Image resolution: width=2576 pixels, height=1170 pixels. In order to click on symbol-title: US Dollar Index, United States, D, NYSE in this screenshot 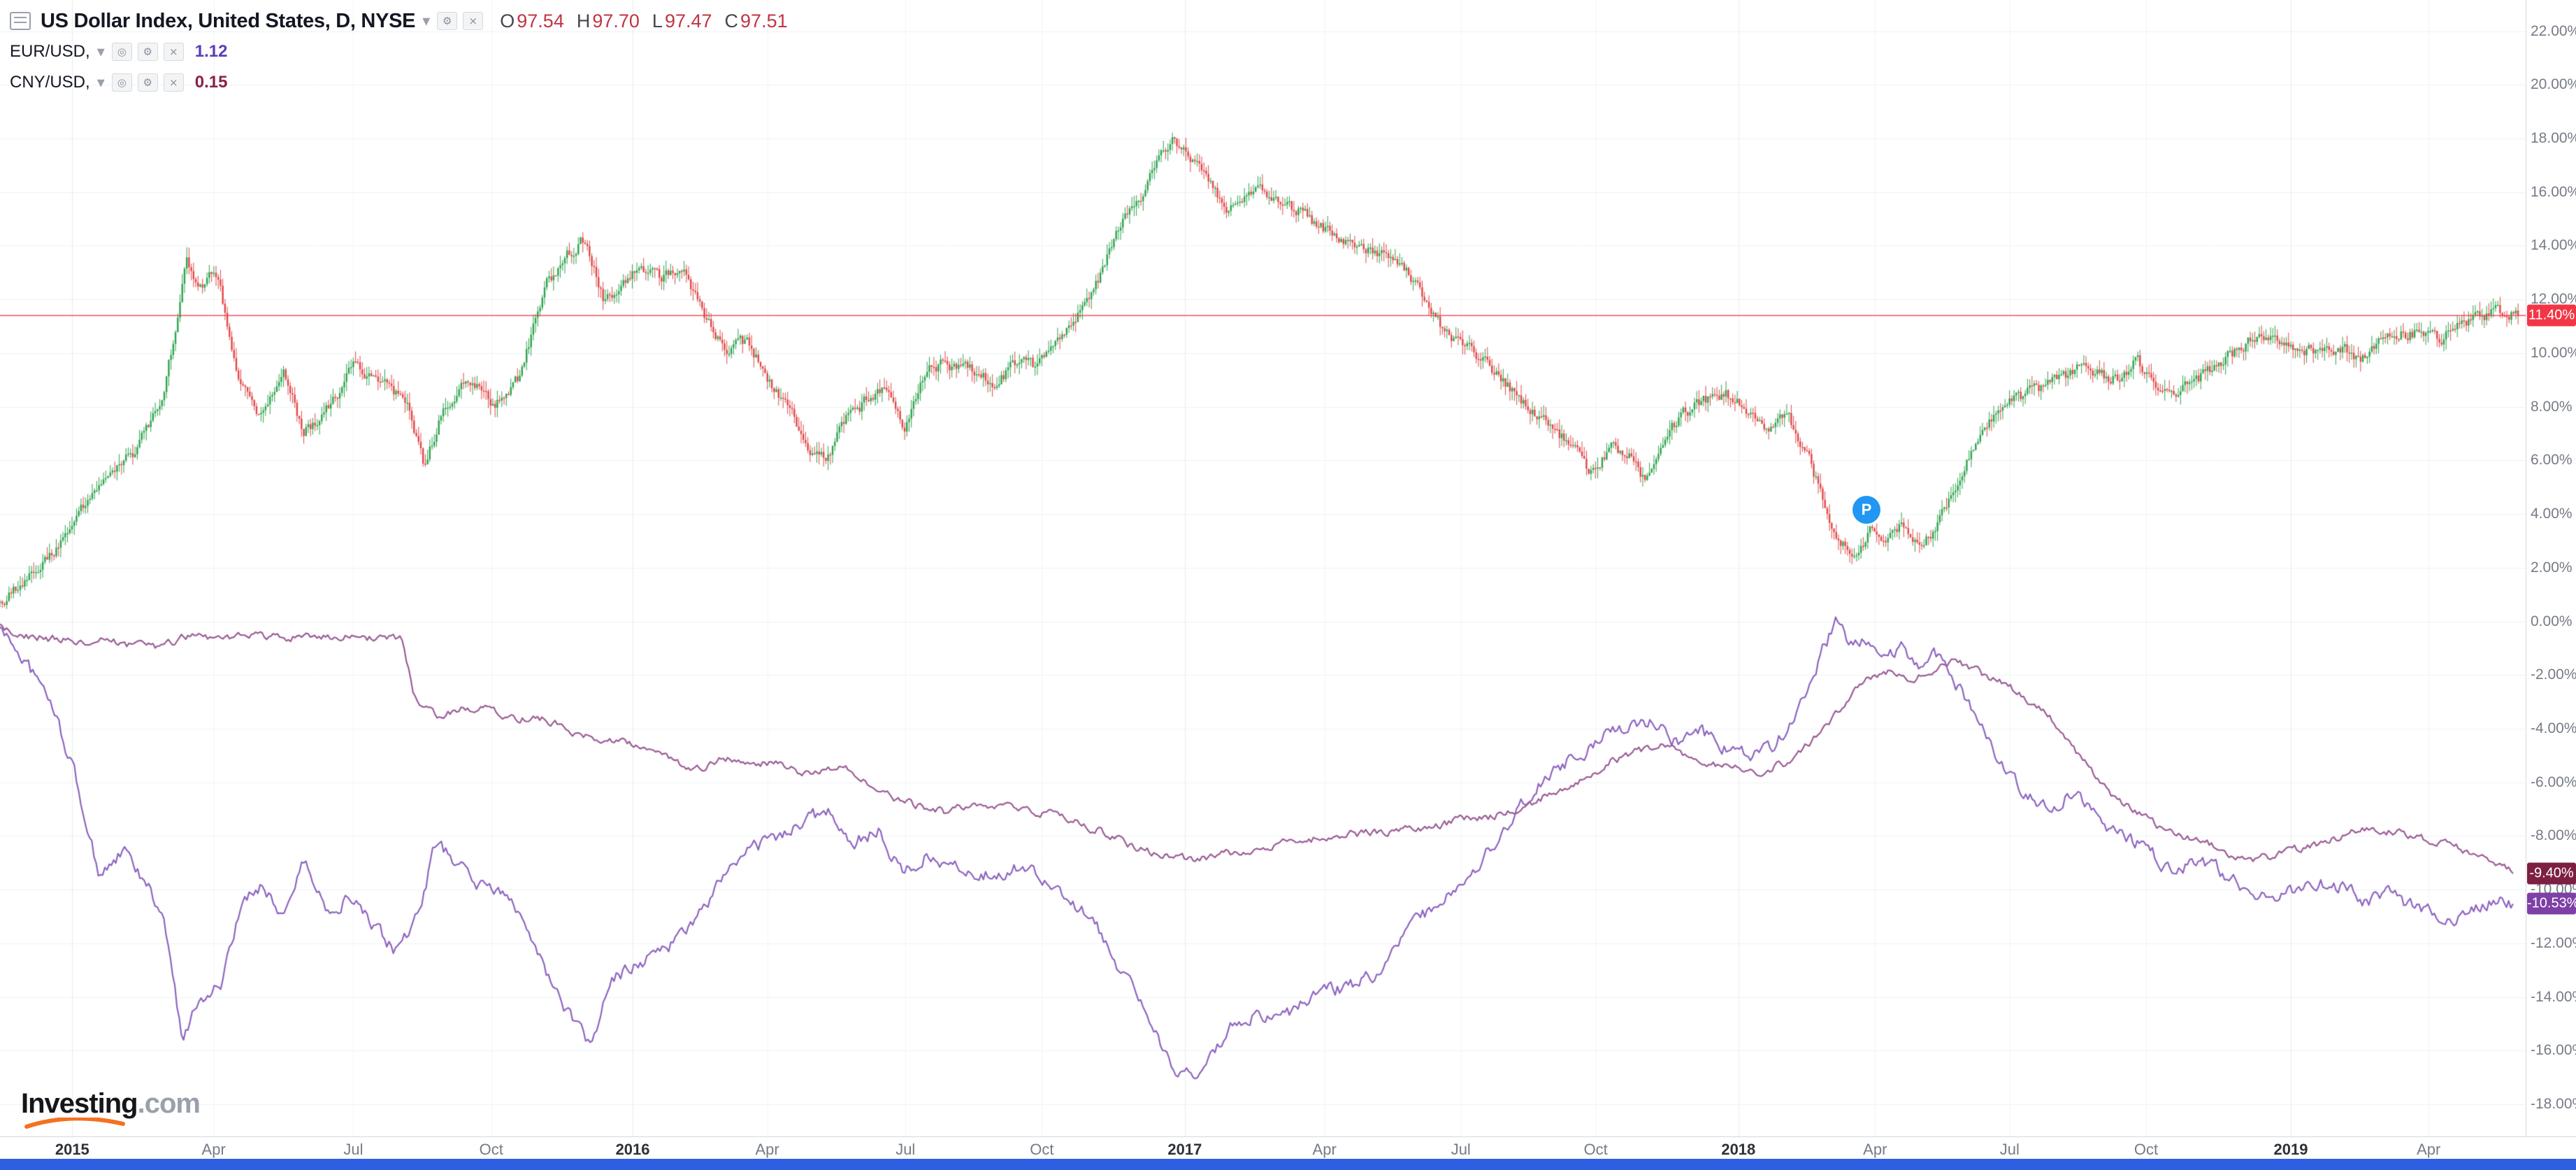, I will do `click(228, 20)`.